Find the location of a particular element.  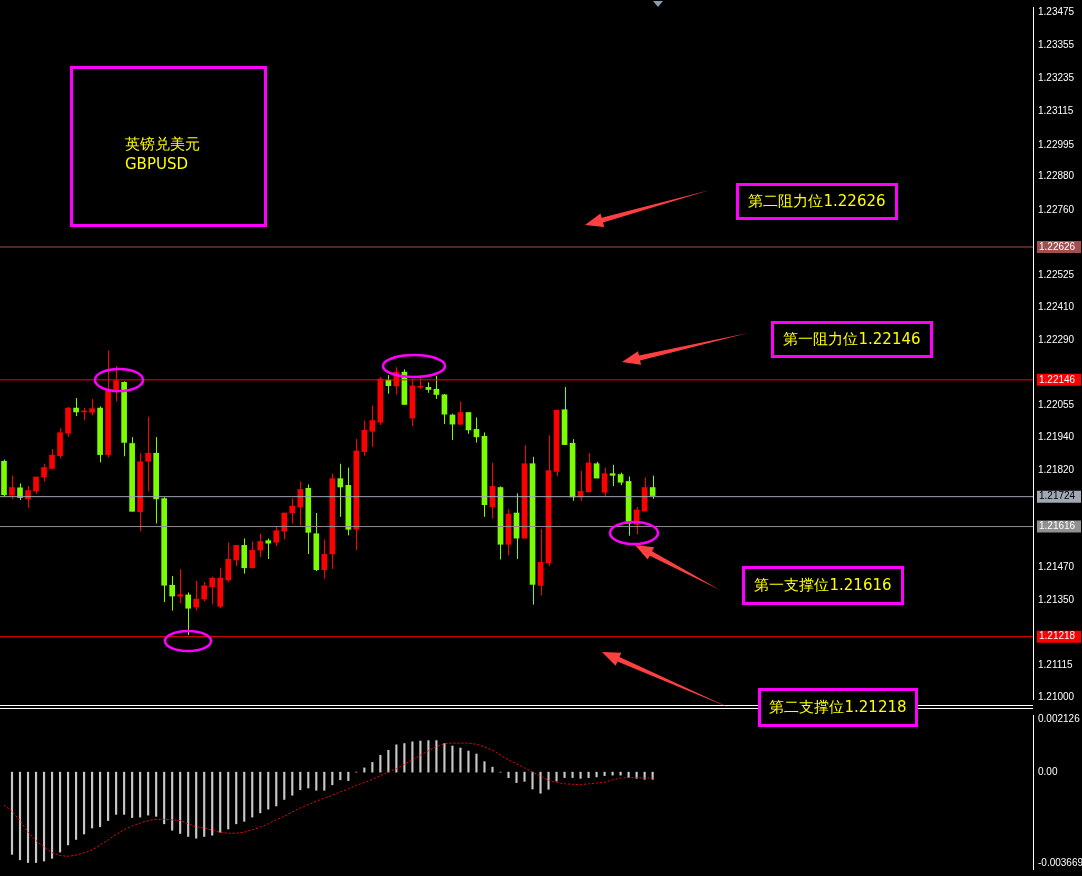

y-tick-label: 1.22055 is located at coordinates (1056, 404).